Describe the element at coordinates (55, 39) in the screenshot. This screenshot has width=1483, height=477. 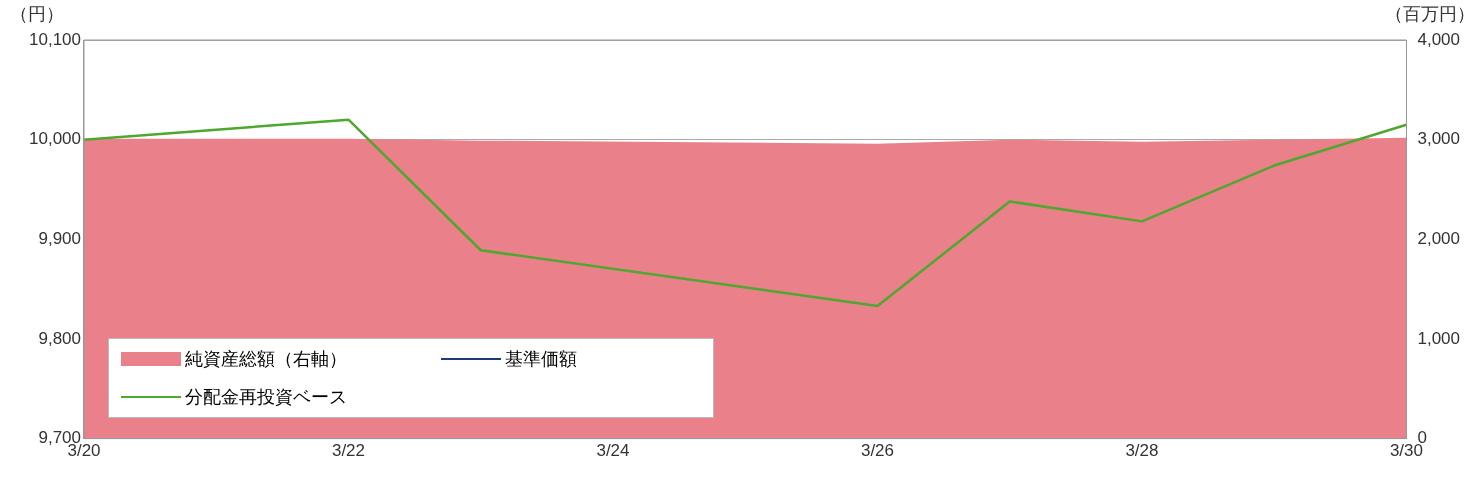
I see `y-tick-label: 10,100` at that location.